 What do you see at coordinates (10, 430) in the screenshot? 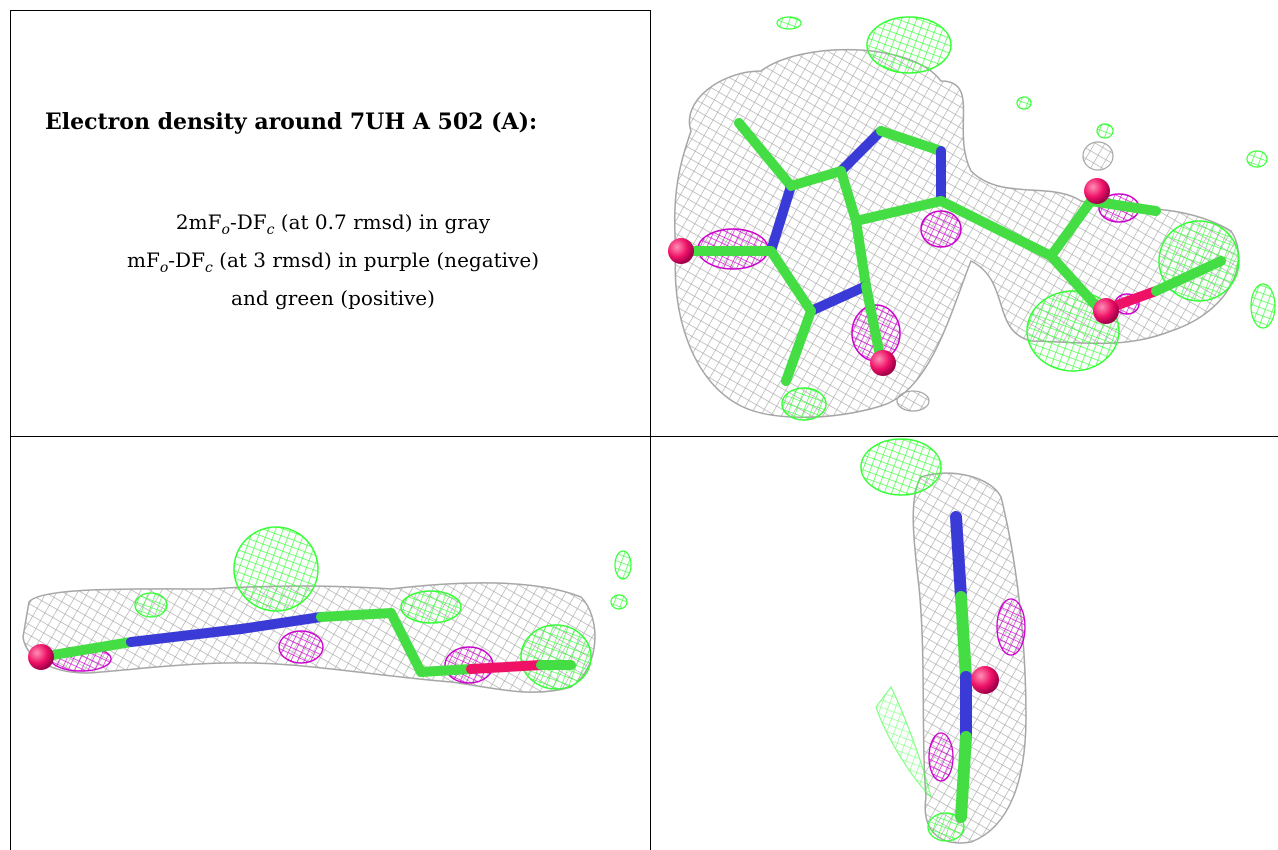
I see `table-border-left` at bounding box center [10, 430].